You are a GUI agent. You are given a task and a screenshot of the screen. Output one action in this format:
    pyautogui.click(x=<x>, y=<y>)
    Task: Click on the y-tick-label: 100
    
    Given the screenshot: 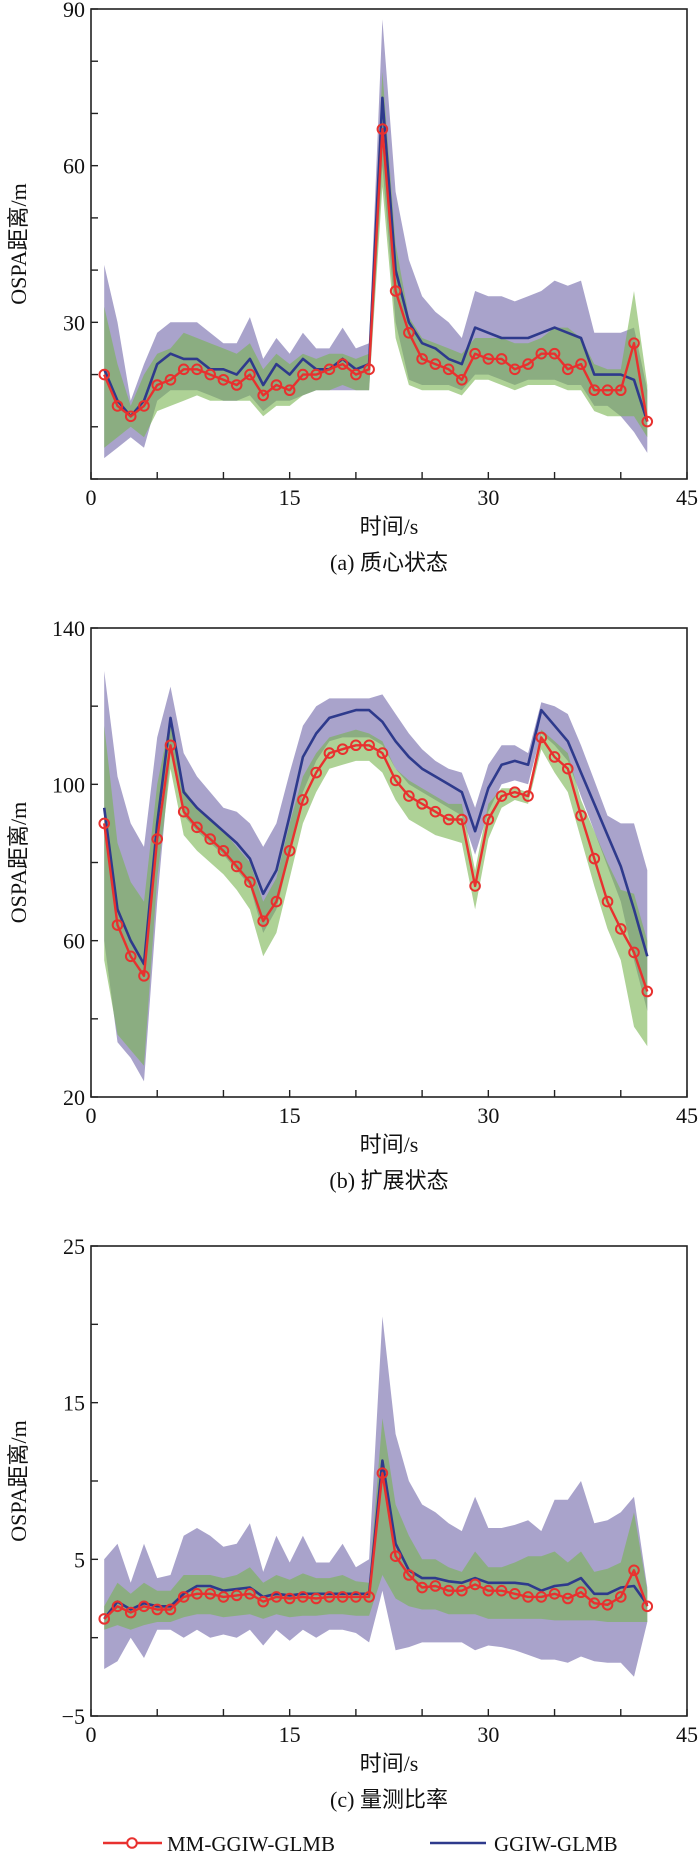 What is the action you would take?
    pyautogui.click(x=68, y=784)
    